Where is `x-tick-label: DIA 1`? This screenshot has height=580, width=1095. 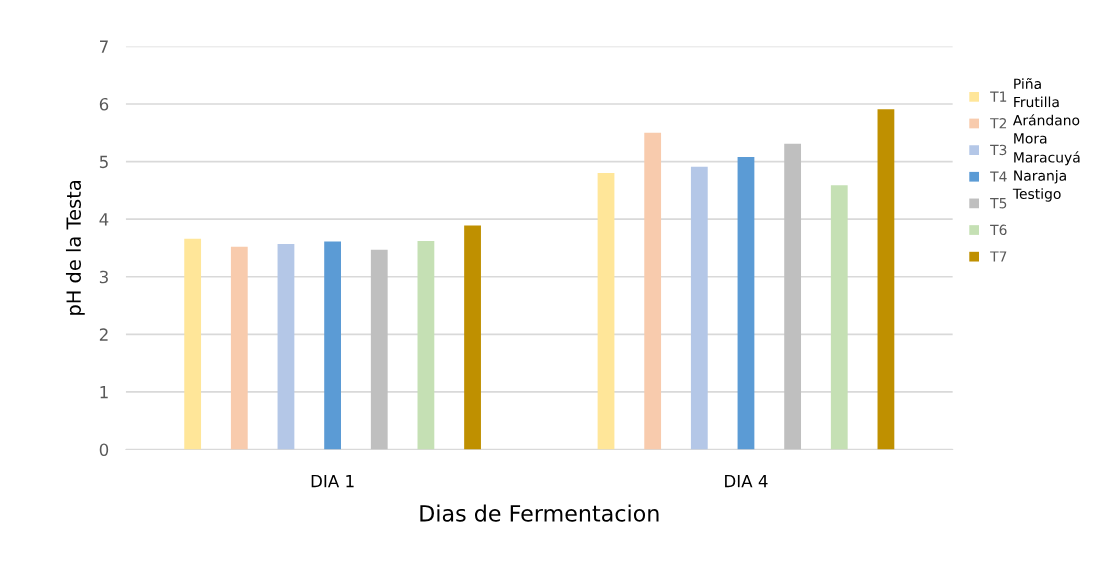 x-tick-label: DIA 1 is located at coordinates (332, 481).